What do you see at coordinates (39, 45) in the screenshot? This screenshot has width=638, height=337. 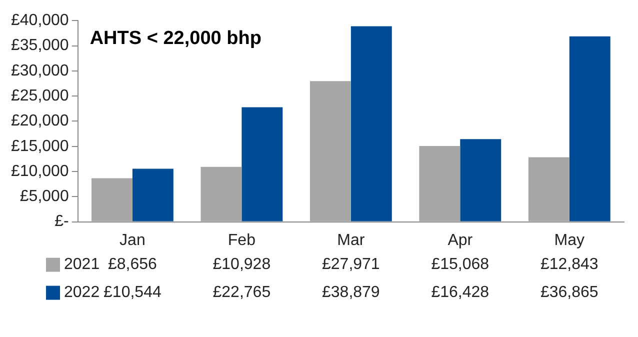 I see `y-tick-label: £35,000` at bounding box center [39, 45].